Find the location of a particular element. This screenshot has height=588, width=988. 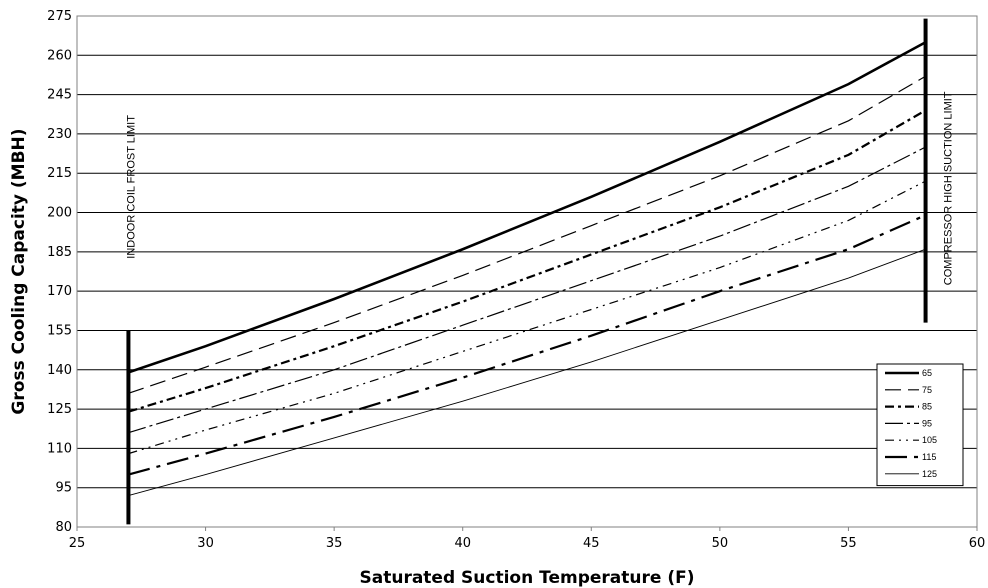

legend-box is located at coordinates (920, 425).